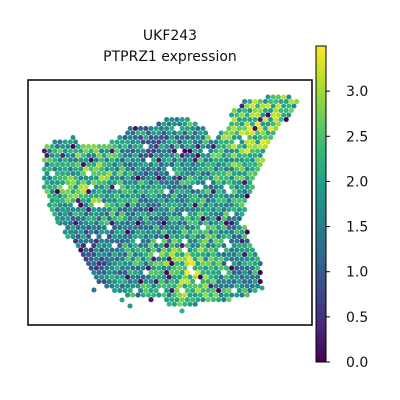  Describe the element at coordinates (357, 92) in the screenshot. I see `colorbar-tick-label: 3.0` at that location.